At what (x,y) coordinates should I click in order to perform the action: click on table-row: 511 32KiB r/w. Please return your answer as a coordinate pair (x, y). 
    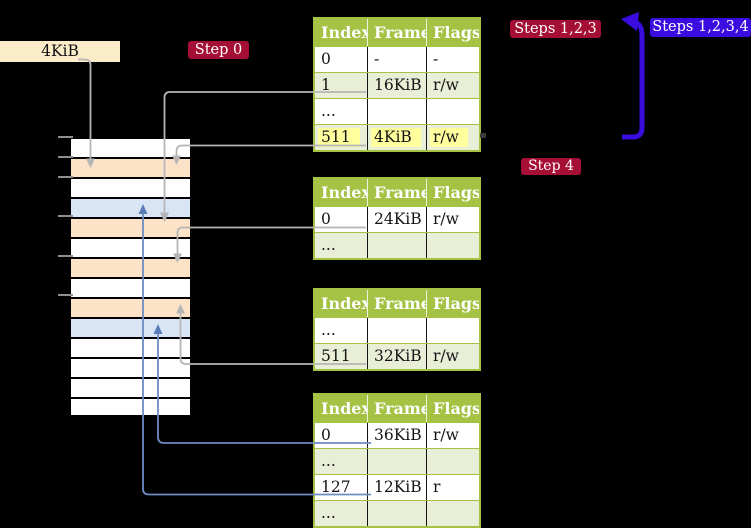
    Looking at the image, I should click on (397, 356).